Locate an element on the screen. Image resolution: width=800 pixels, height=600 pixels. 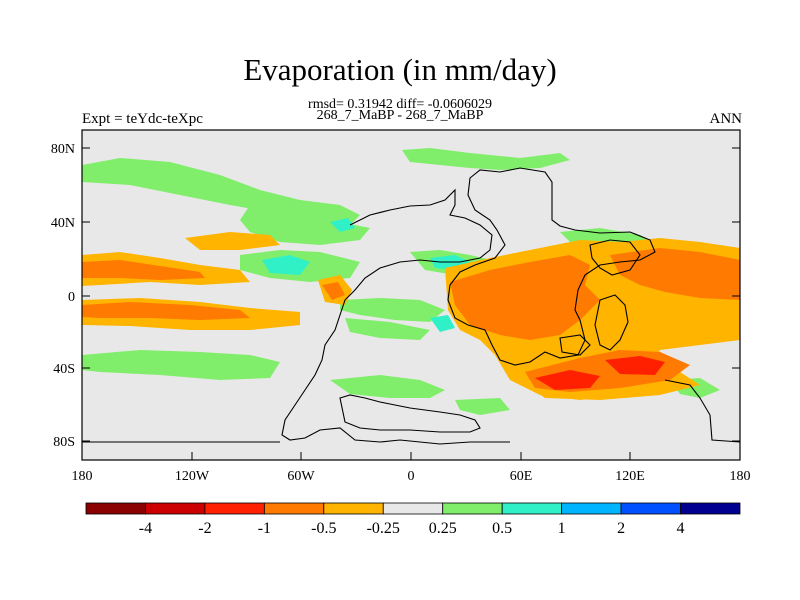
contour-orange-east is located at coordinates (675, 274).